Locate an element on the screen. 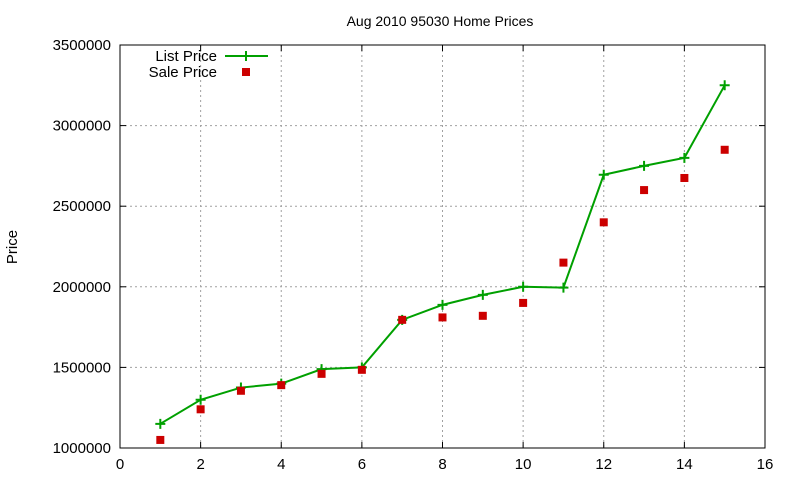 The height and width of the screenshot is (480, 800). y-tick-label: 2000000 is located at coordinates (82, 287).